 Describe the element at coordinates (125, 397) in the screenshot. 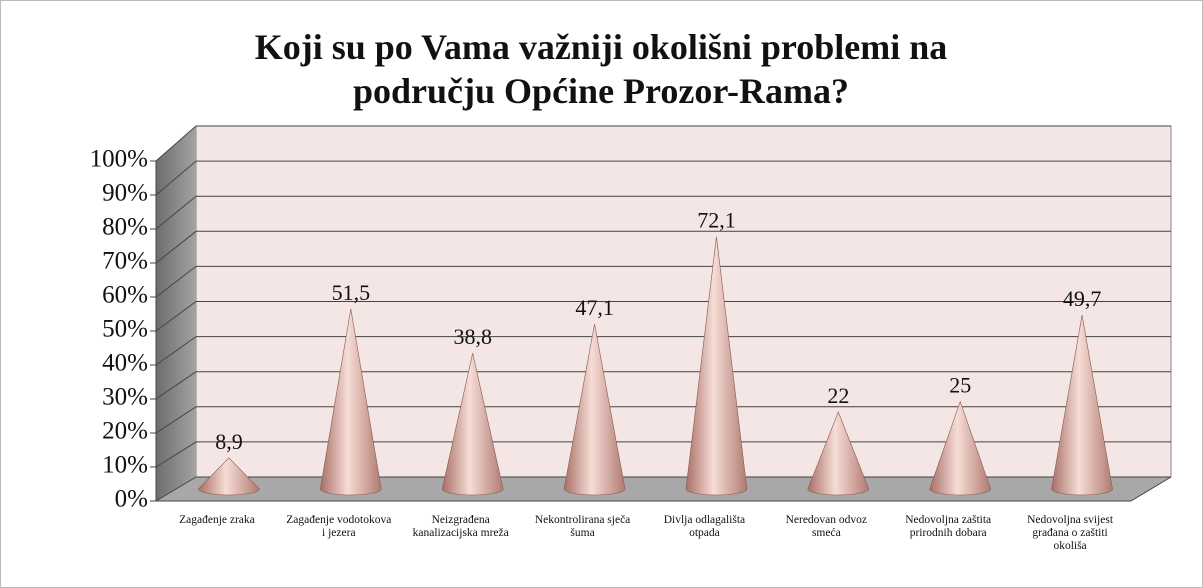

I see `y-tick-label: 30%` at that location.